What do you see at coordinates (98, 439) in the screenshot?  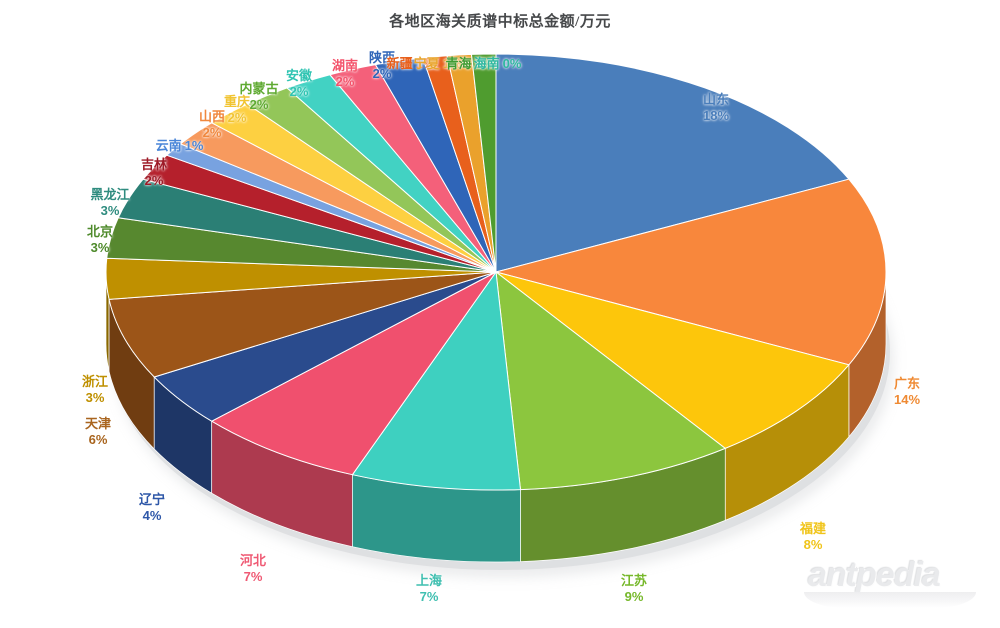 I see `pie-slice-percent: 6%` at bounding box center [98, 439].